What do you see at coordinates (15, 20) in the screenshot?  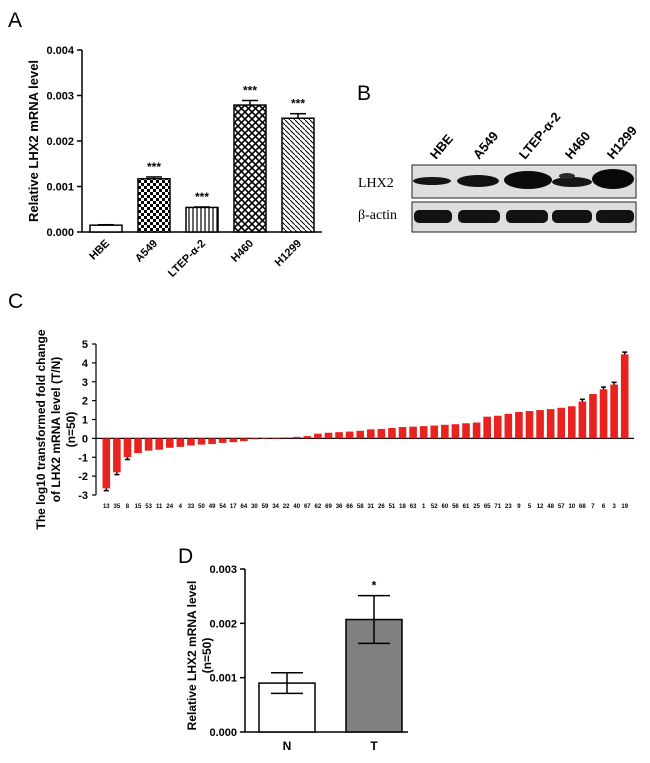 I see `panel-label-a: A` at bounding box center [15, 20].